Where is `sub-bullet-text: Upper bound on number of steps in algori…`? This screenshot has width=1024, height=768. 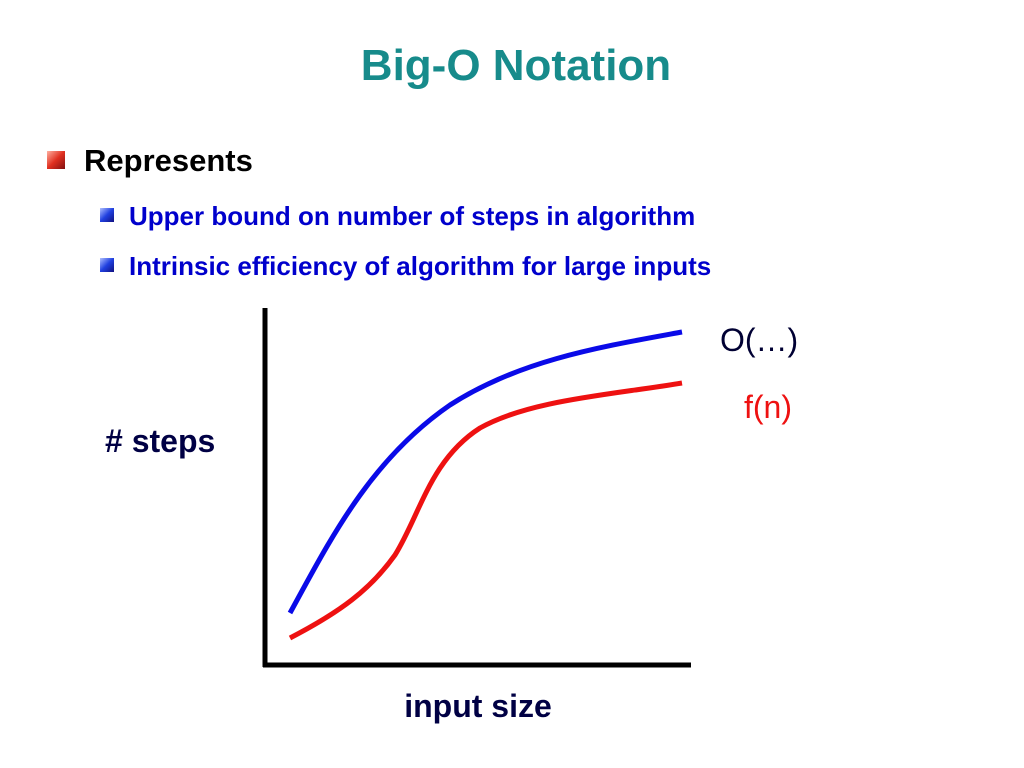
sub-bullet-text: Upper bound on number of steps in algori… is located at coordinates (412, 216).